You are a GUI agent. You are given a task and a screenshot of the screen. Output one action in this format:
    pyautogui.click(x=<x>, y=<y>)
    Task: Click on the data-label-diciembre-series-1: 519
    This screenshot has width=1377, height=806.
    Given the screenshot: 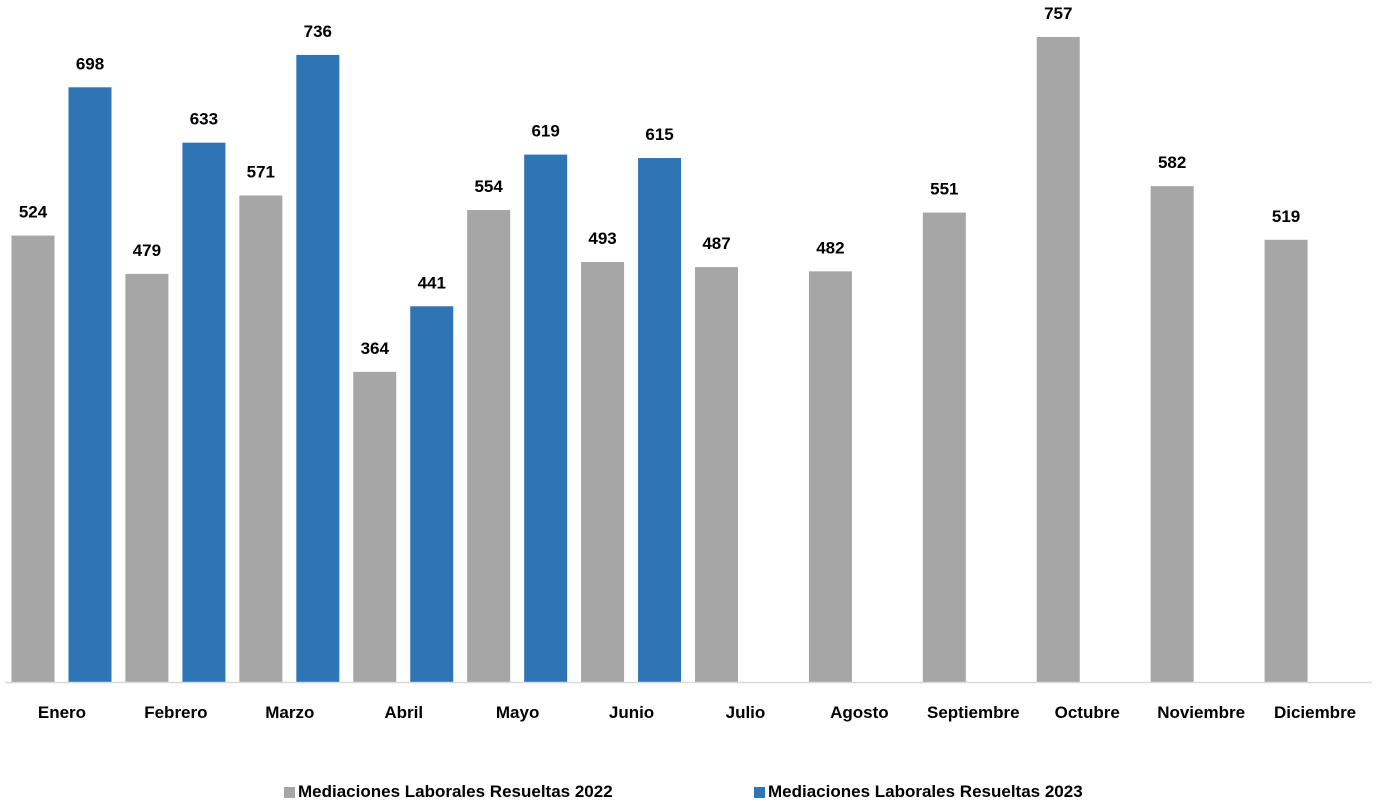 What is the action you would take?
    pyautogui.click(x=1286, y=216)
    